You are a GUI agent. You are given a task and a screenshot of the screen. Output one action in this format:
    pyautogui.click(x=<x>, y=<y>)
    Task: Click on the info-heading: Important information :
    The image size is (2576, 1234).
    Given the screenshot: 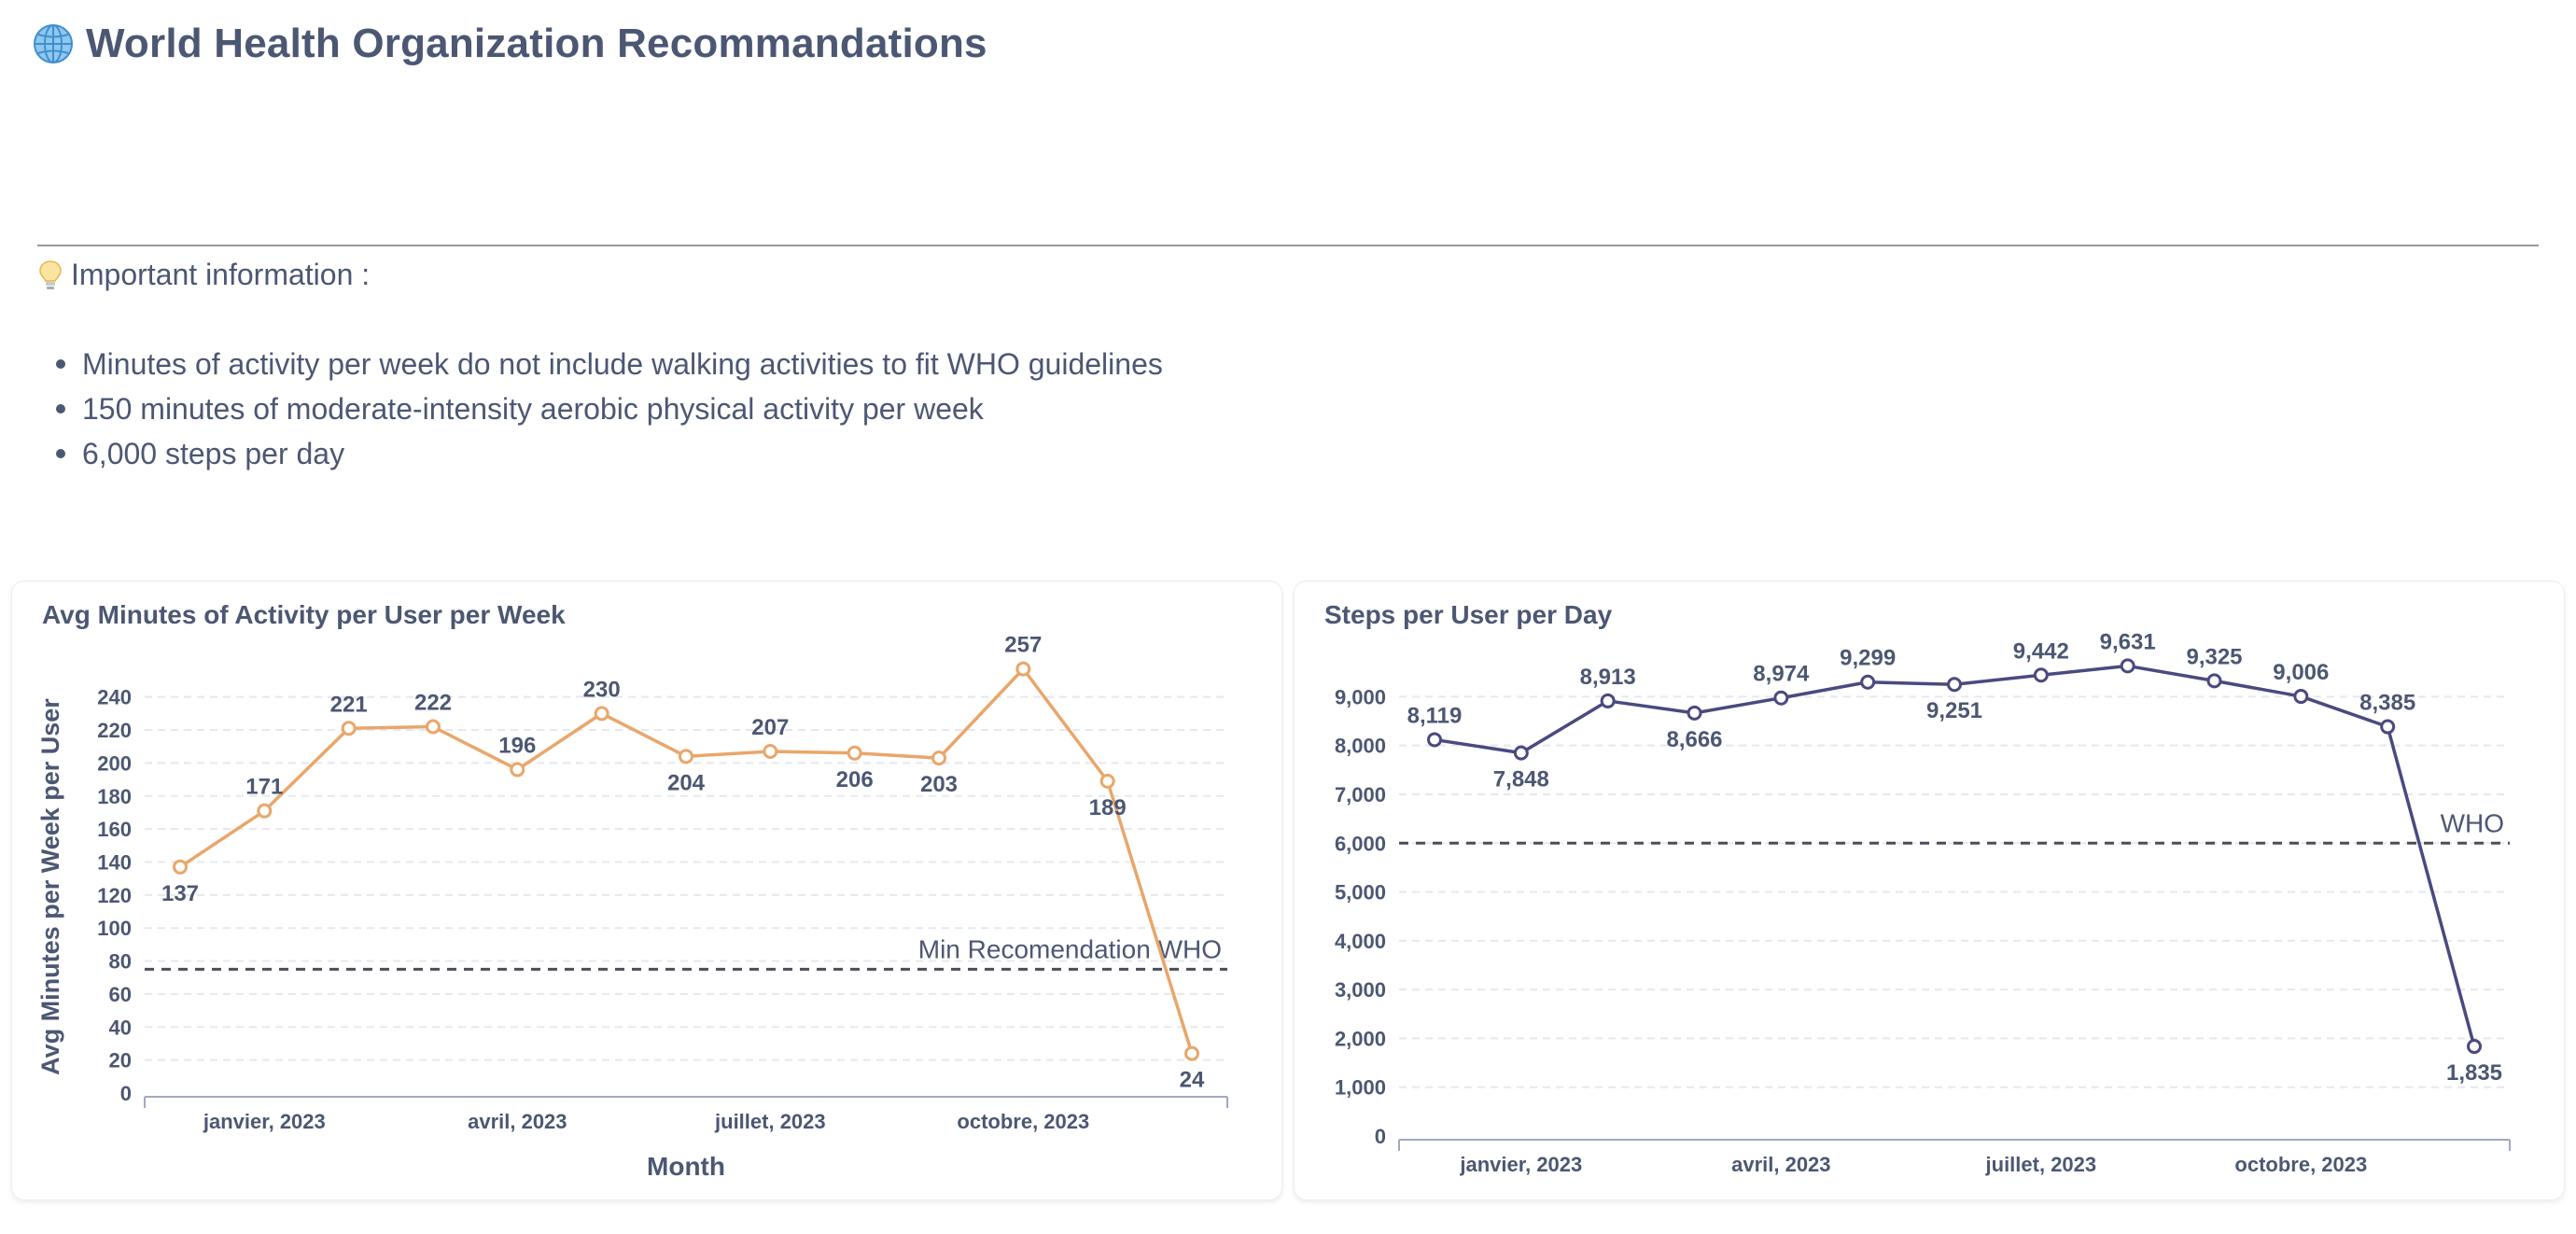 What is the action you would take?
    pyautogui.click(x=203, y=275)
    